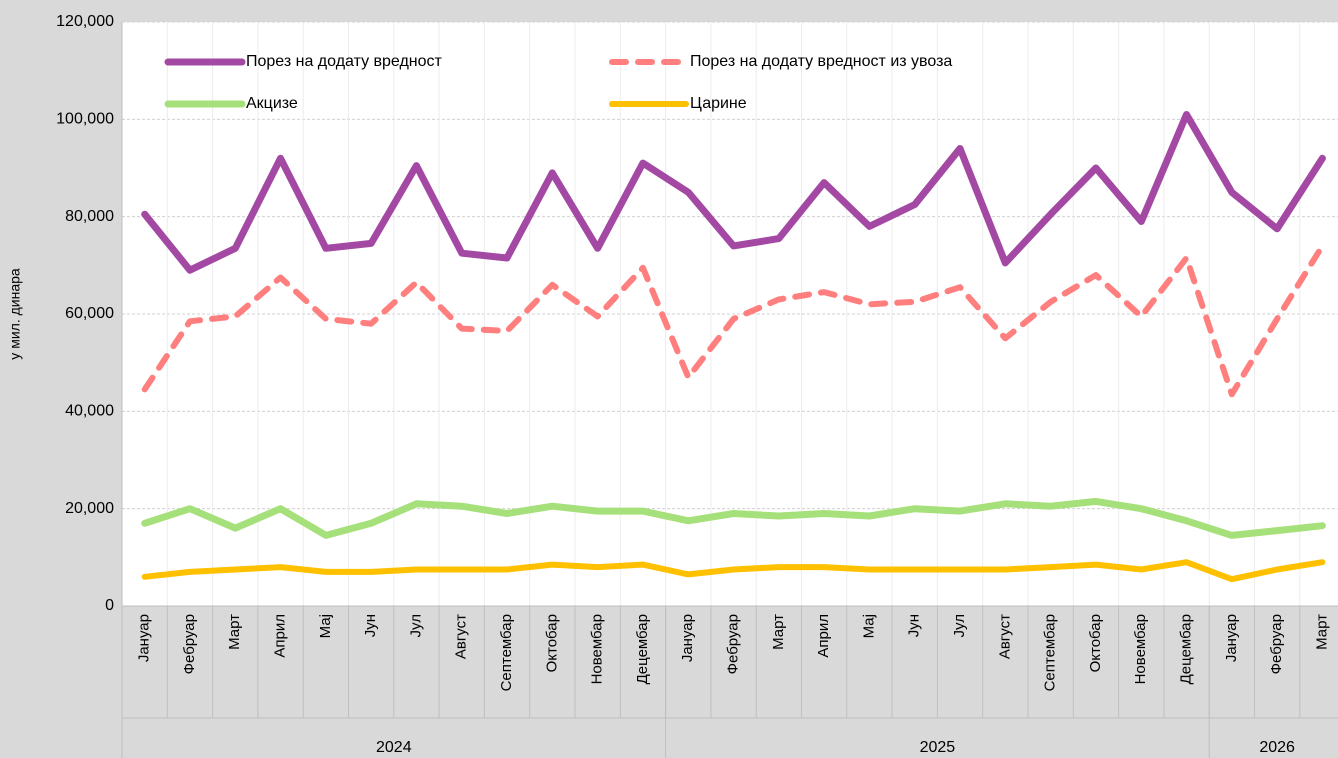  I want to click on y-tick-label: 0, so click(109, 605).